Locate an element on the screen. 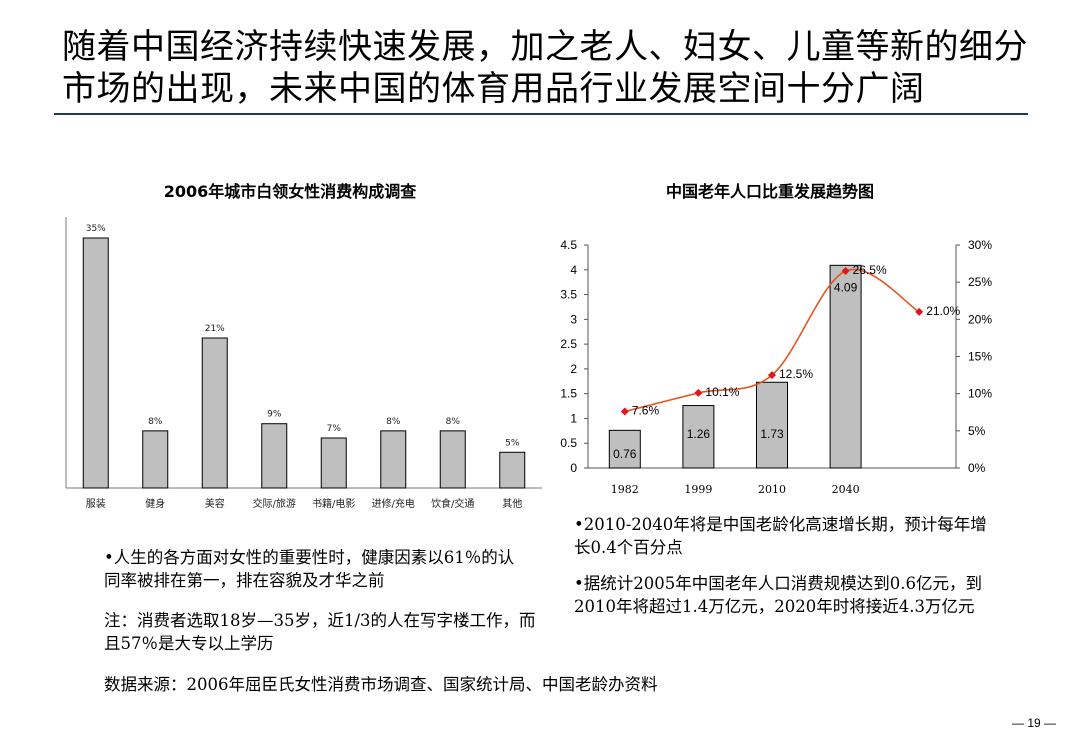 This screenshot has width=1080, height=748. right-chart-line-label: 21.0% is located at coordinates (943, 311).